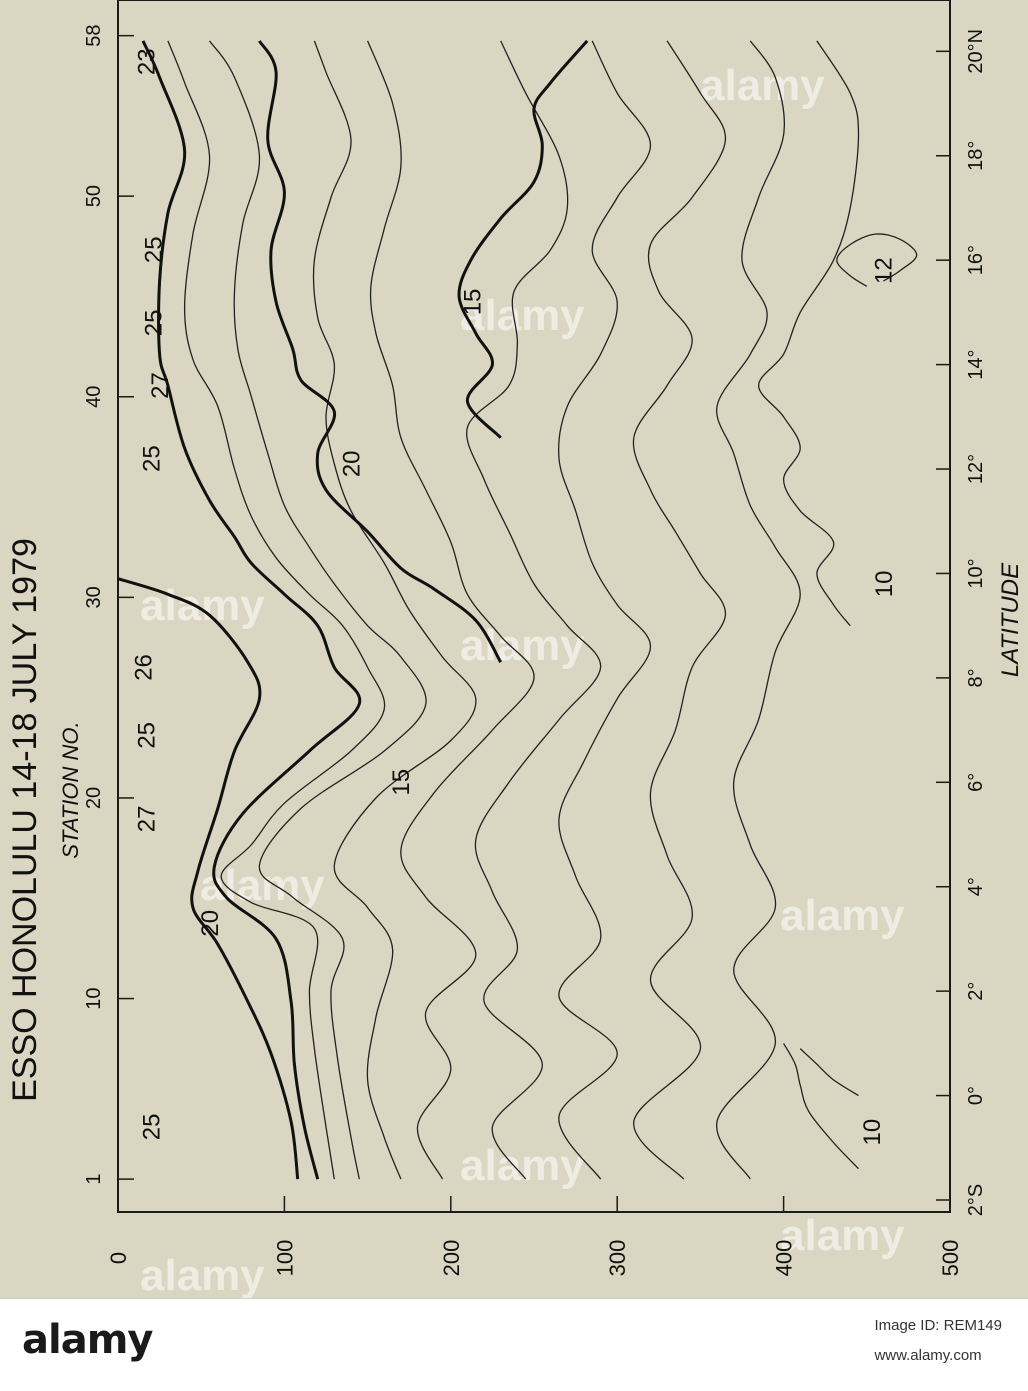 This screenshot has width=1028, height=1391. I want to click on depth-tick-label: 300, so click(617, 1258).